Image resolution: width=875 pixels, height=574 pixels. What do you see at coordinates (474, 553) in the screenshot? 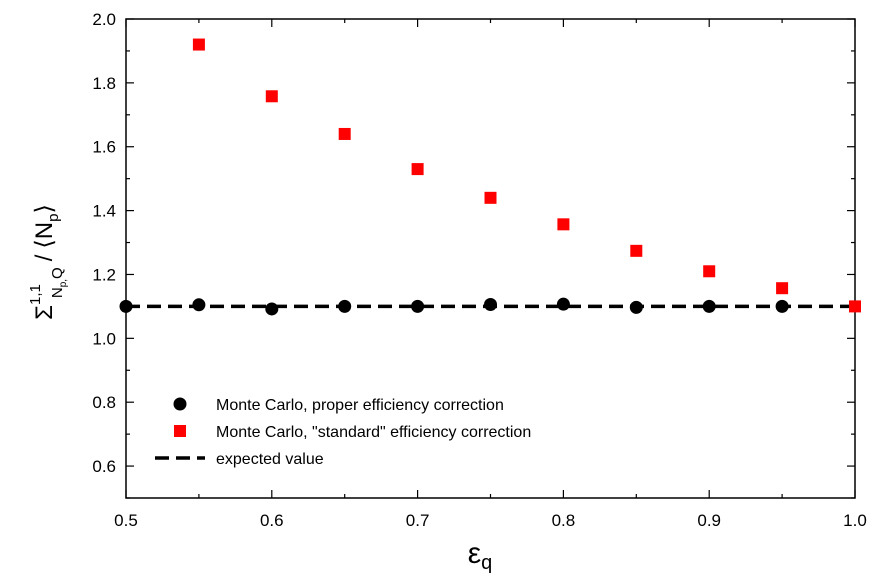
I see `x-label-main: ε` at bounding box center [474, 553].